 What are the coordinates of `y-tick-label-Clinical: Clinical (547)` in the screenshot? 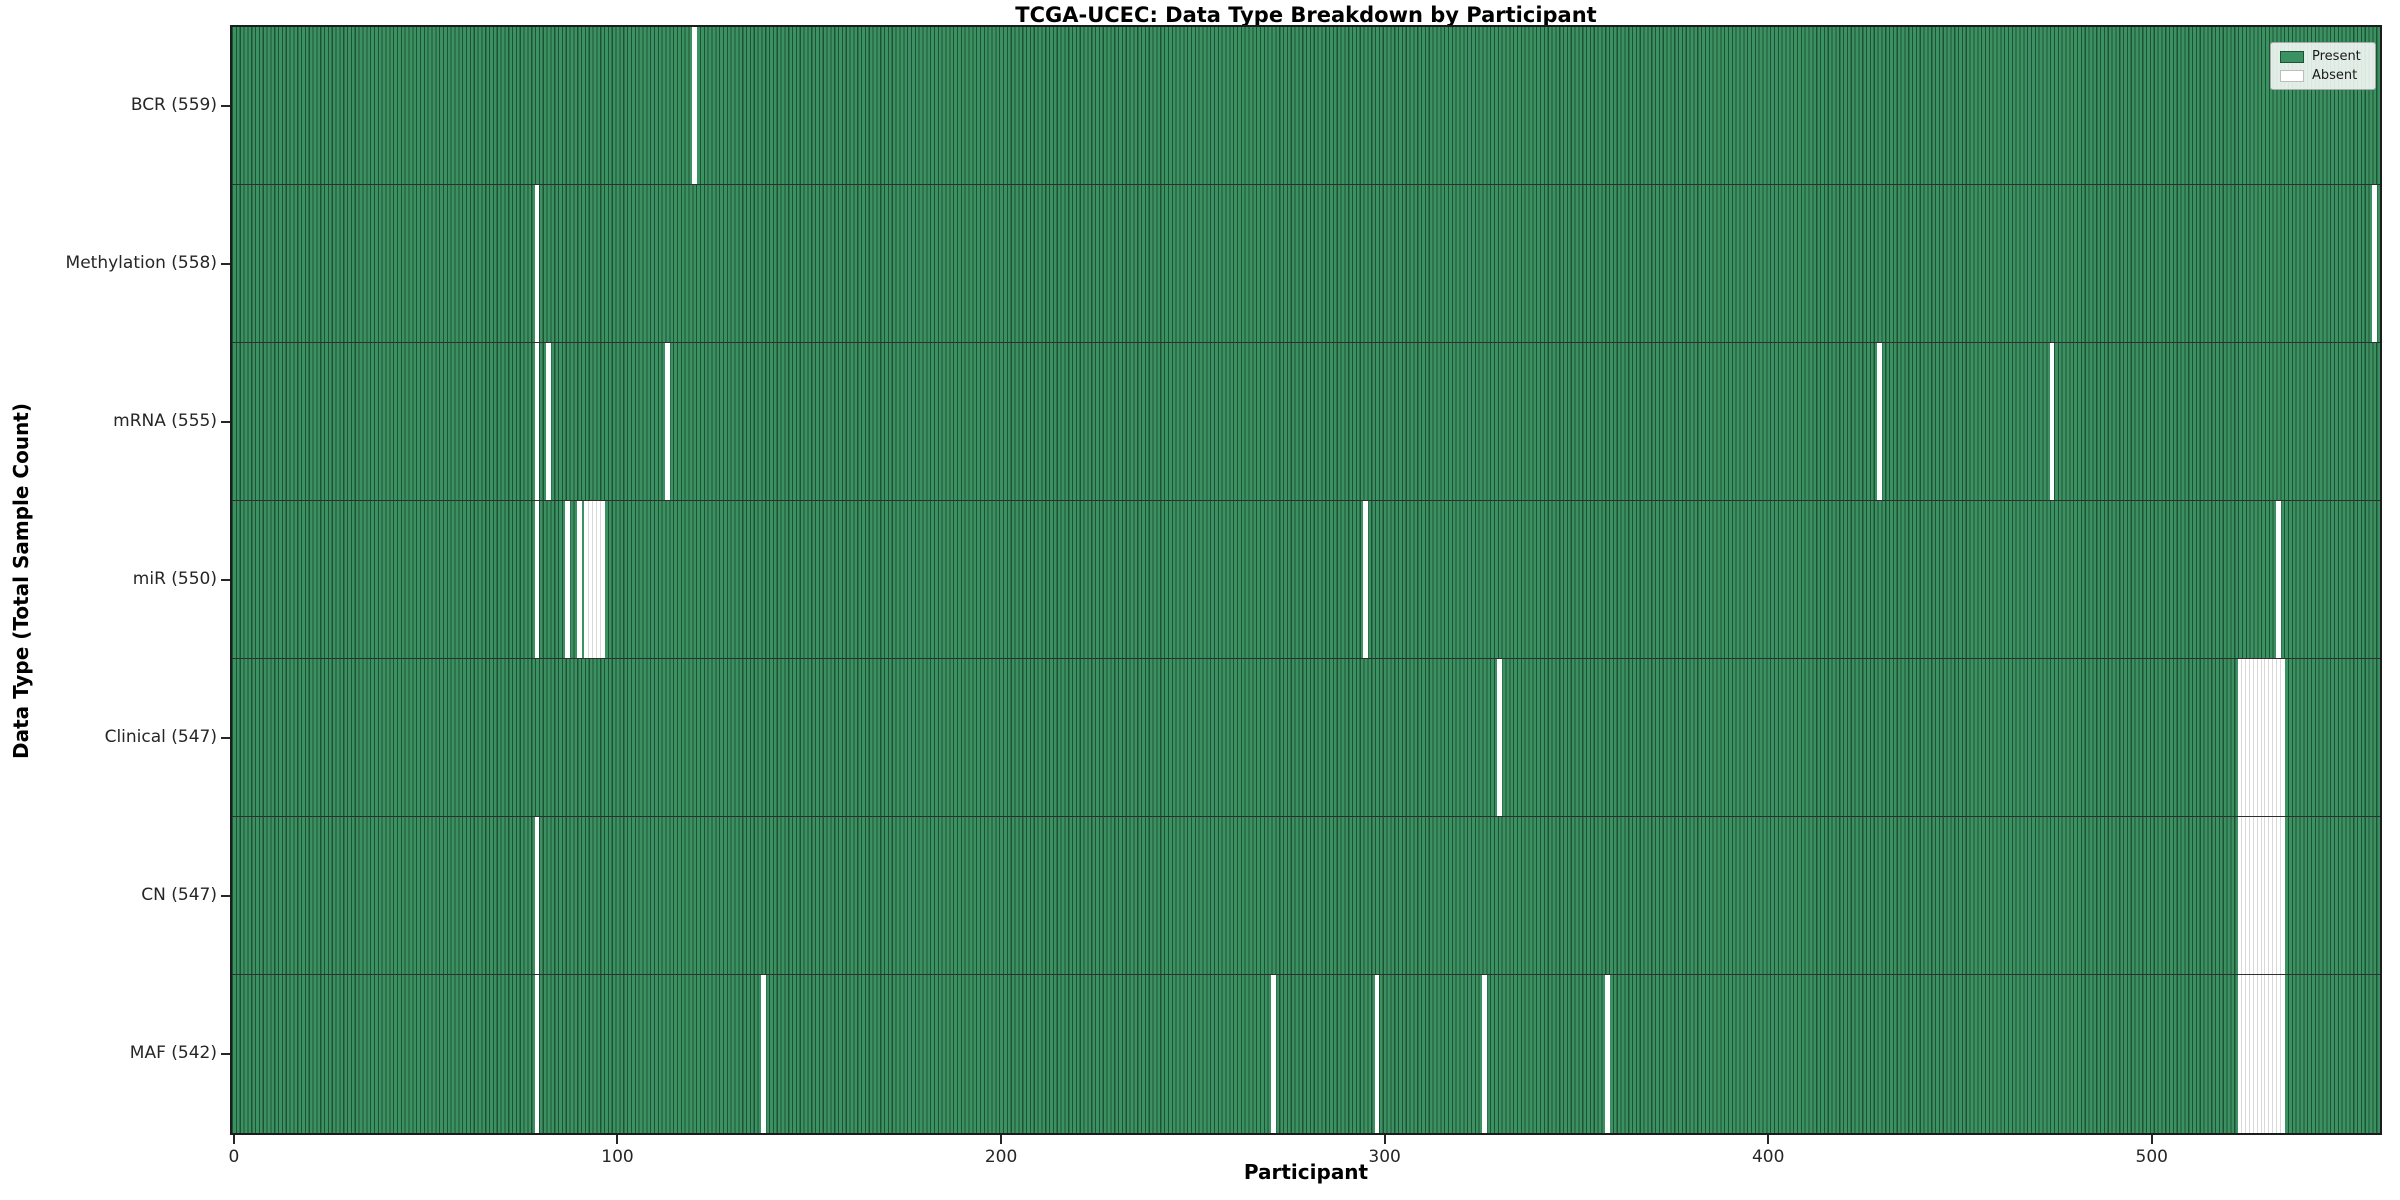 It's located at (160, 737).